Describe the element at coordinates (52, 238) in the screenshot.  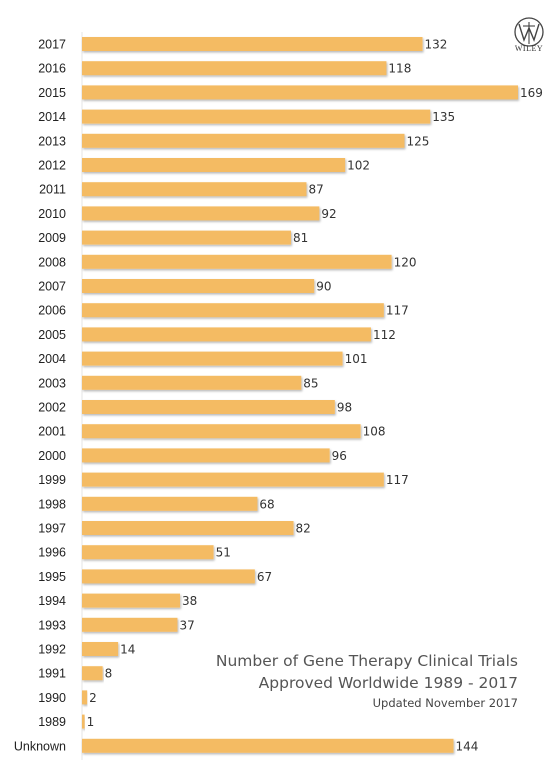
I see `category-label: 2009` at that location.